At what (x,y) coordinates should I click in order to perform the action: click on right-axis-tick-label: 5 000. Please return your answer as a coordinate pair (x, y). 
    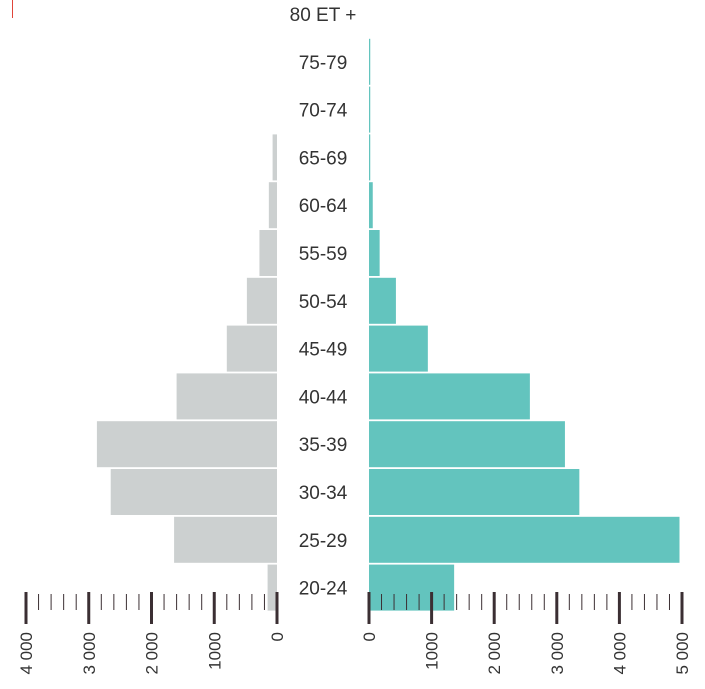
    Looking at the image, I should click on (682, 653).